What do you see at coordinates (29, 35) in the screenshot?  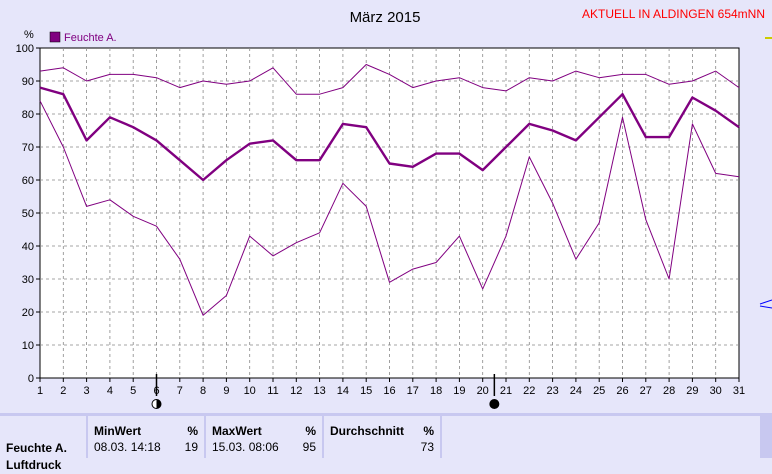 I see `y-axis-unit: %` at bounding box center [29, 35].